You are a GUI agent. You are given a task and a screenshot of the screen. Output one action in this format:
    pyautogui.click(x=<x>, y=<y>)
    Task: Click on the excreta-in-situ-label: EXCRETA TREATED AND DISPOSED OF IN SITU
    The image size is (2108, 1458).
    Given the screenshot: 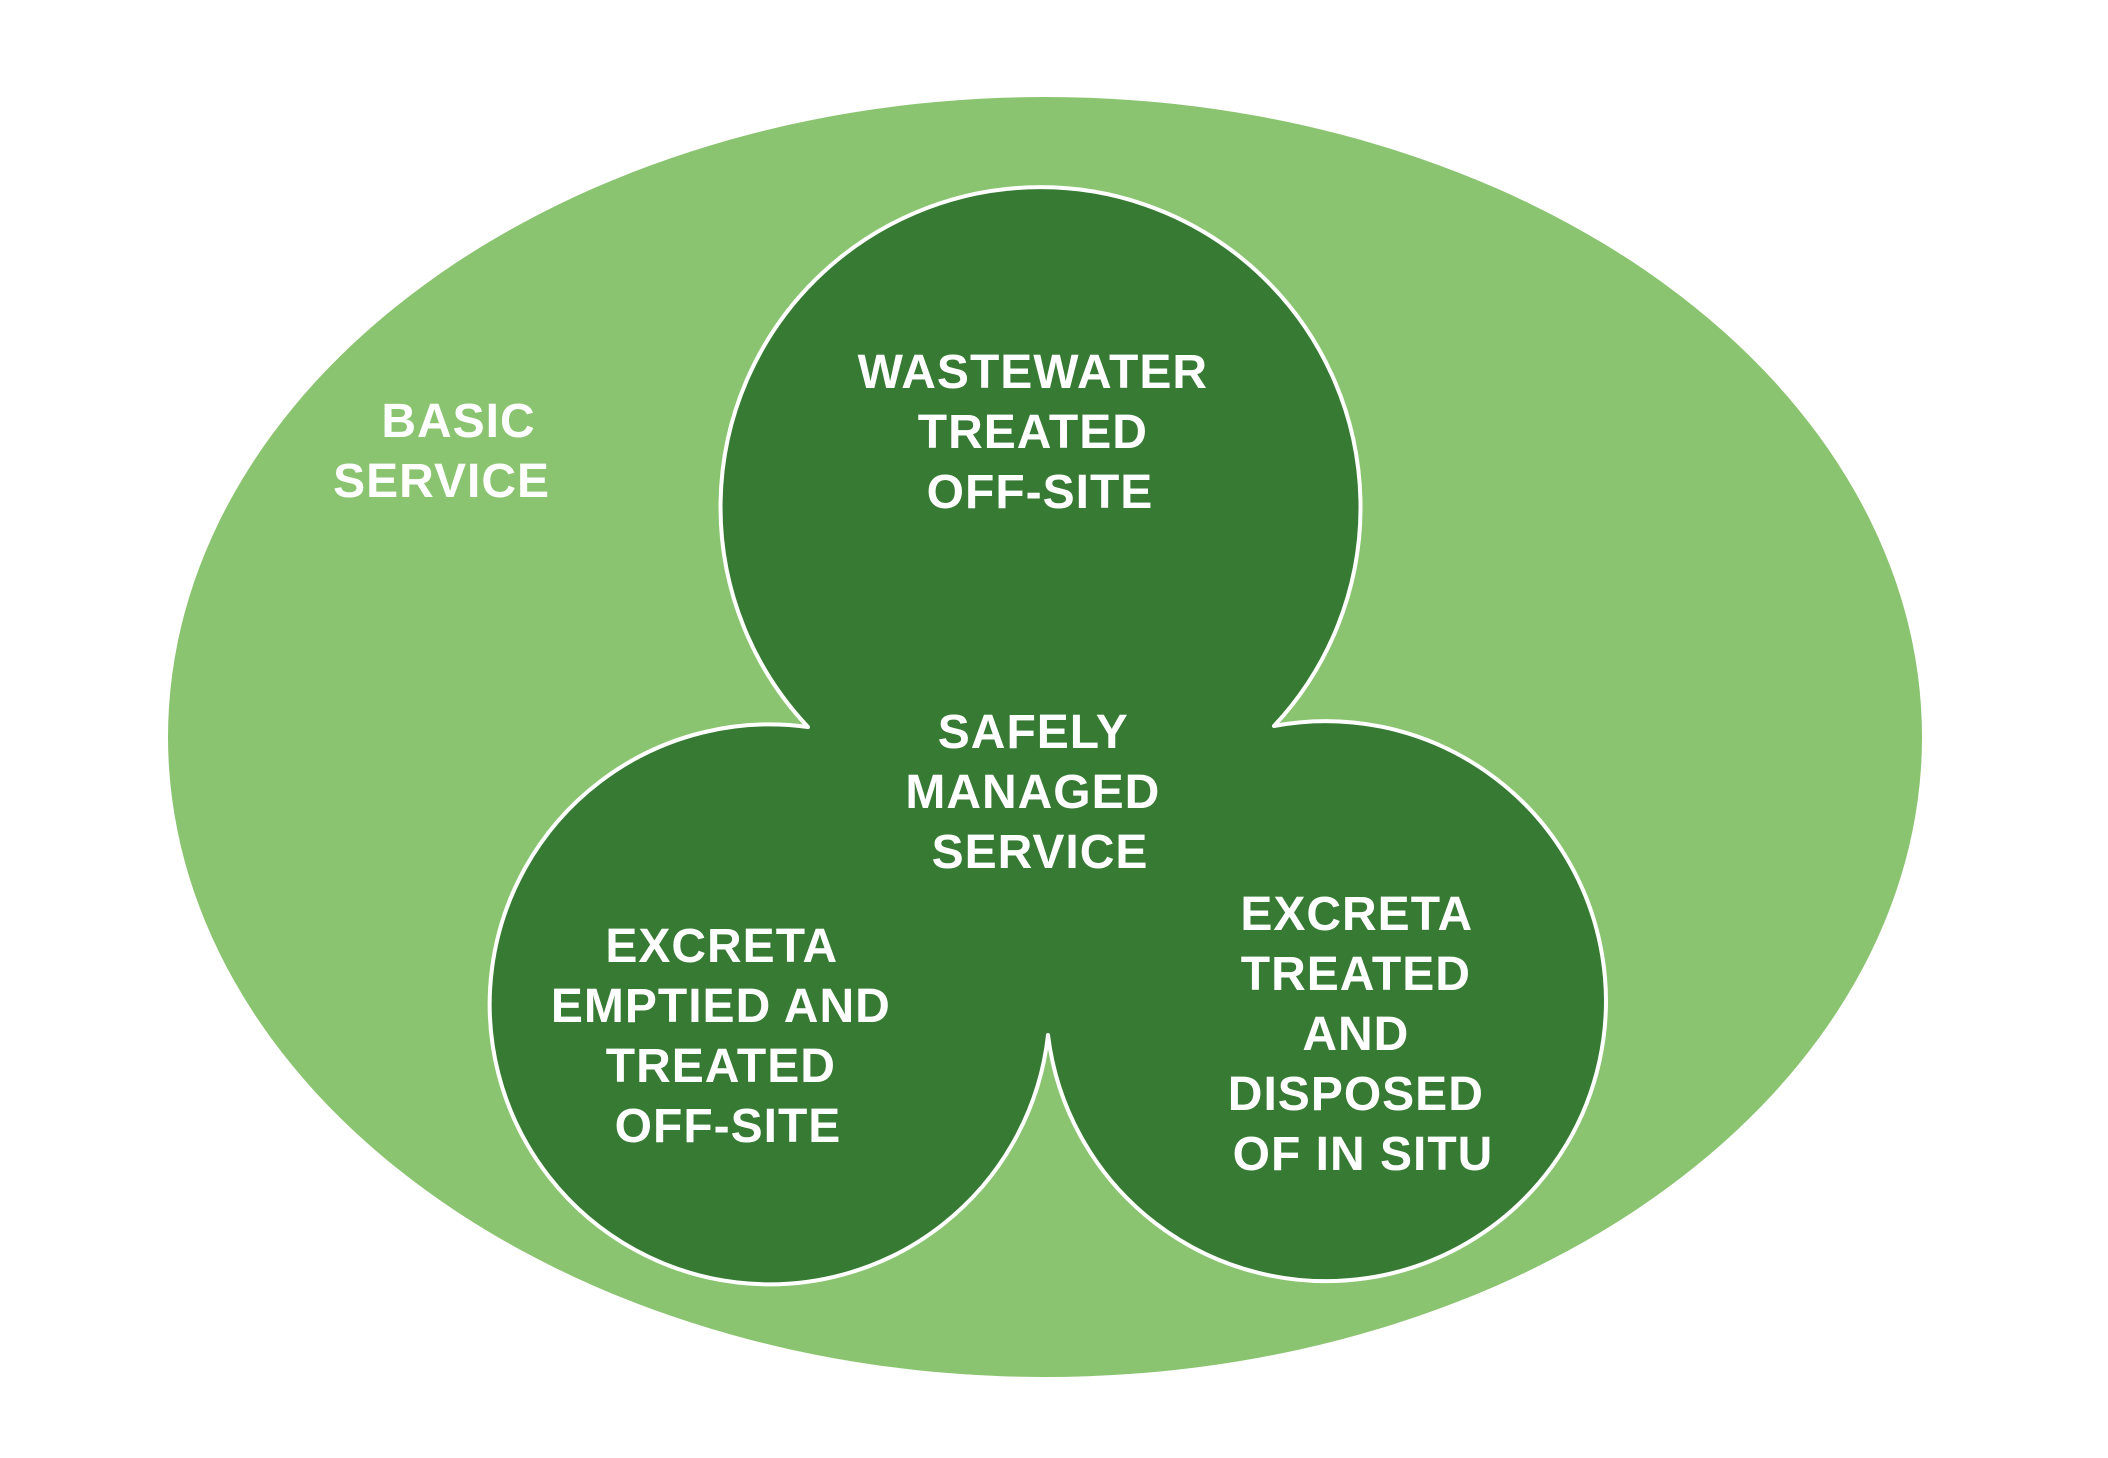 What is the action you would take?
    pyautogui.click(x=1363, y=1034)
    